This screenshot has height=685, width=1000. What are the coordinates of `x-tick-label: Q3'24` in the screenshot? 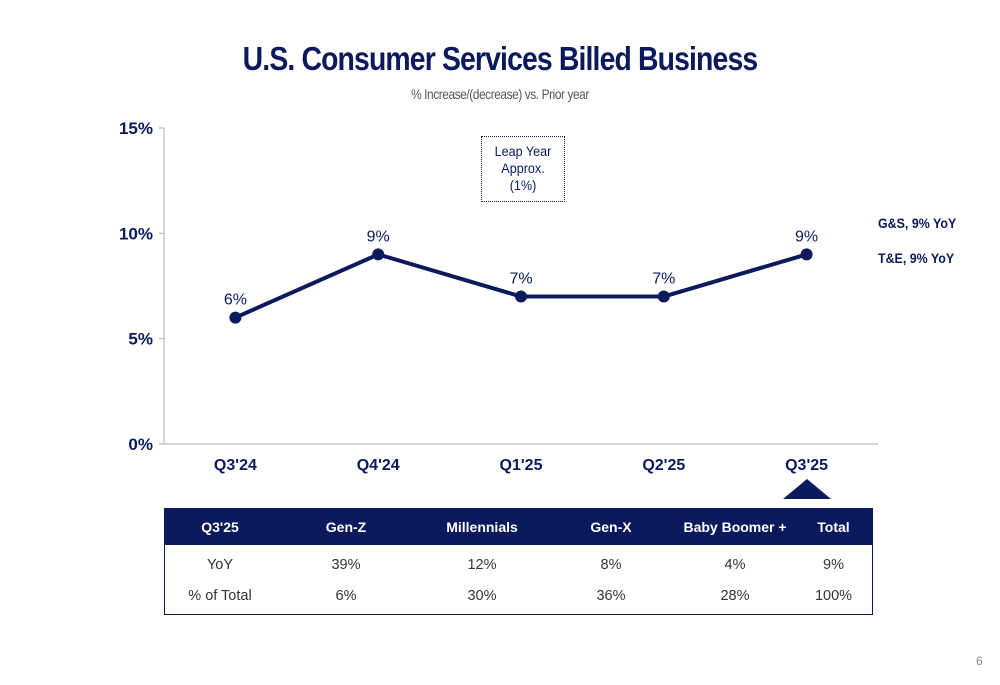 It's located at (235, 465).